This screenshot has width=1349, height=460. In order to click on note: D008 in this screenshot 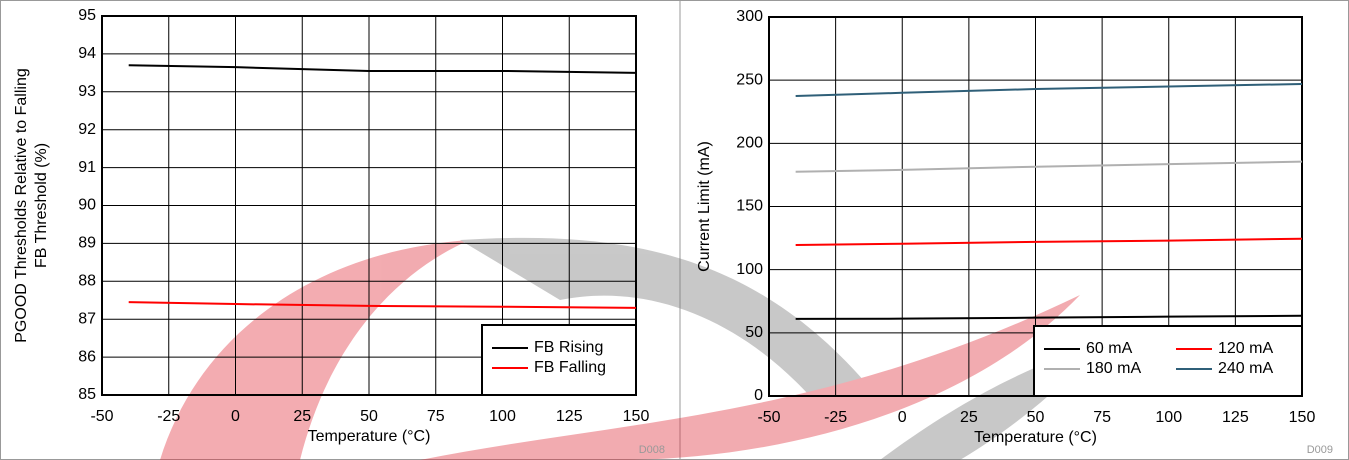, I will do `click(652, 450)`.